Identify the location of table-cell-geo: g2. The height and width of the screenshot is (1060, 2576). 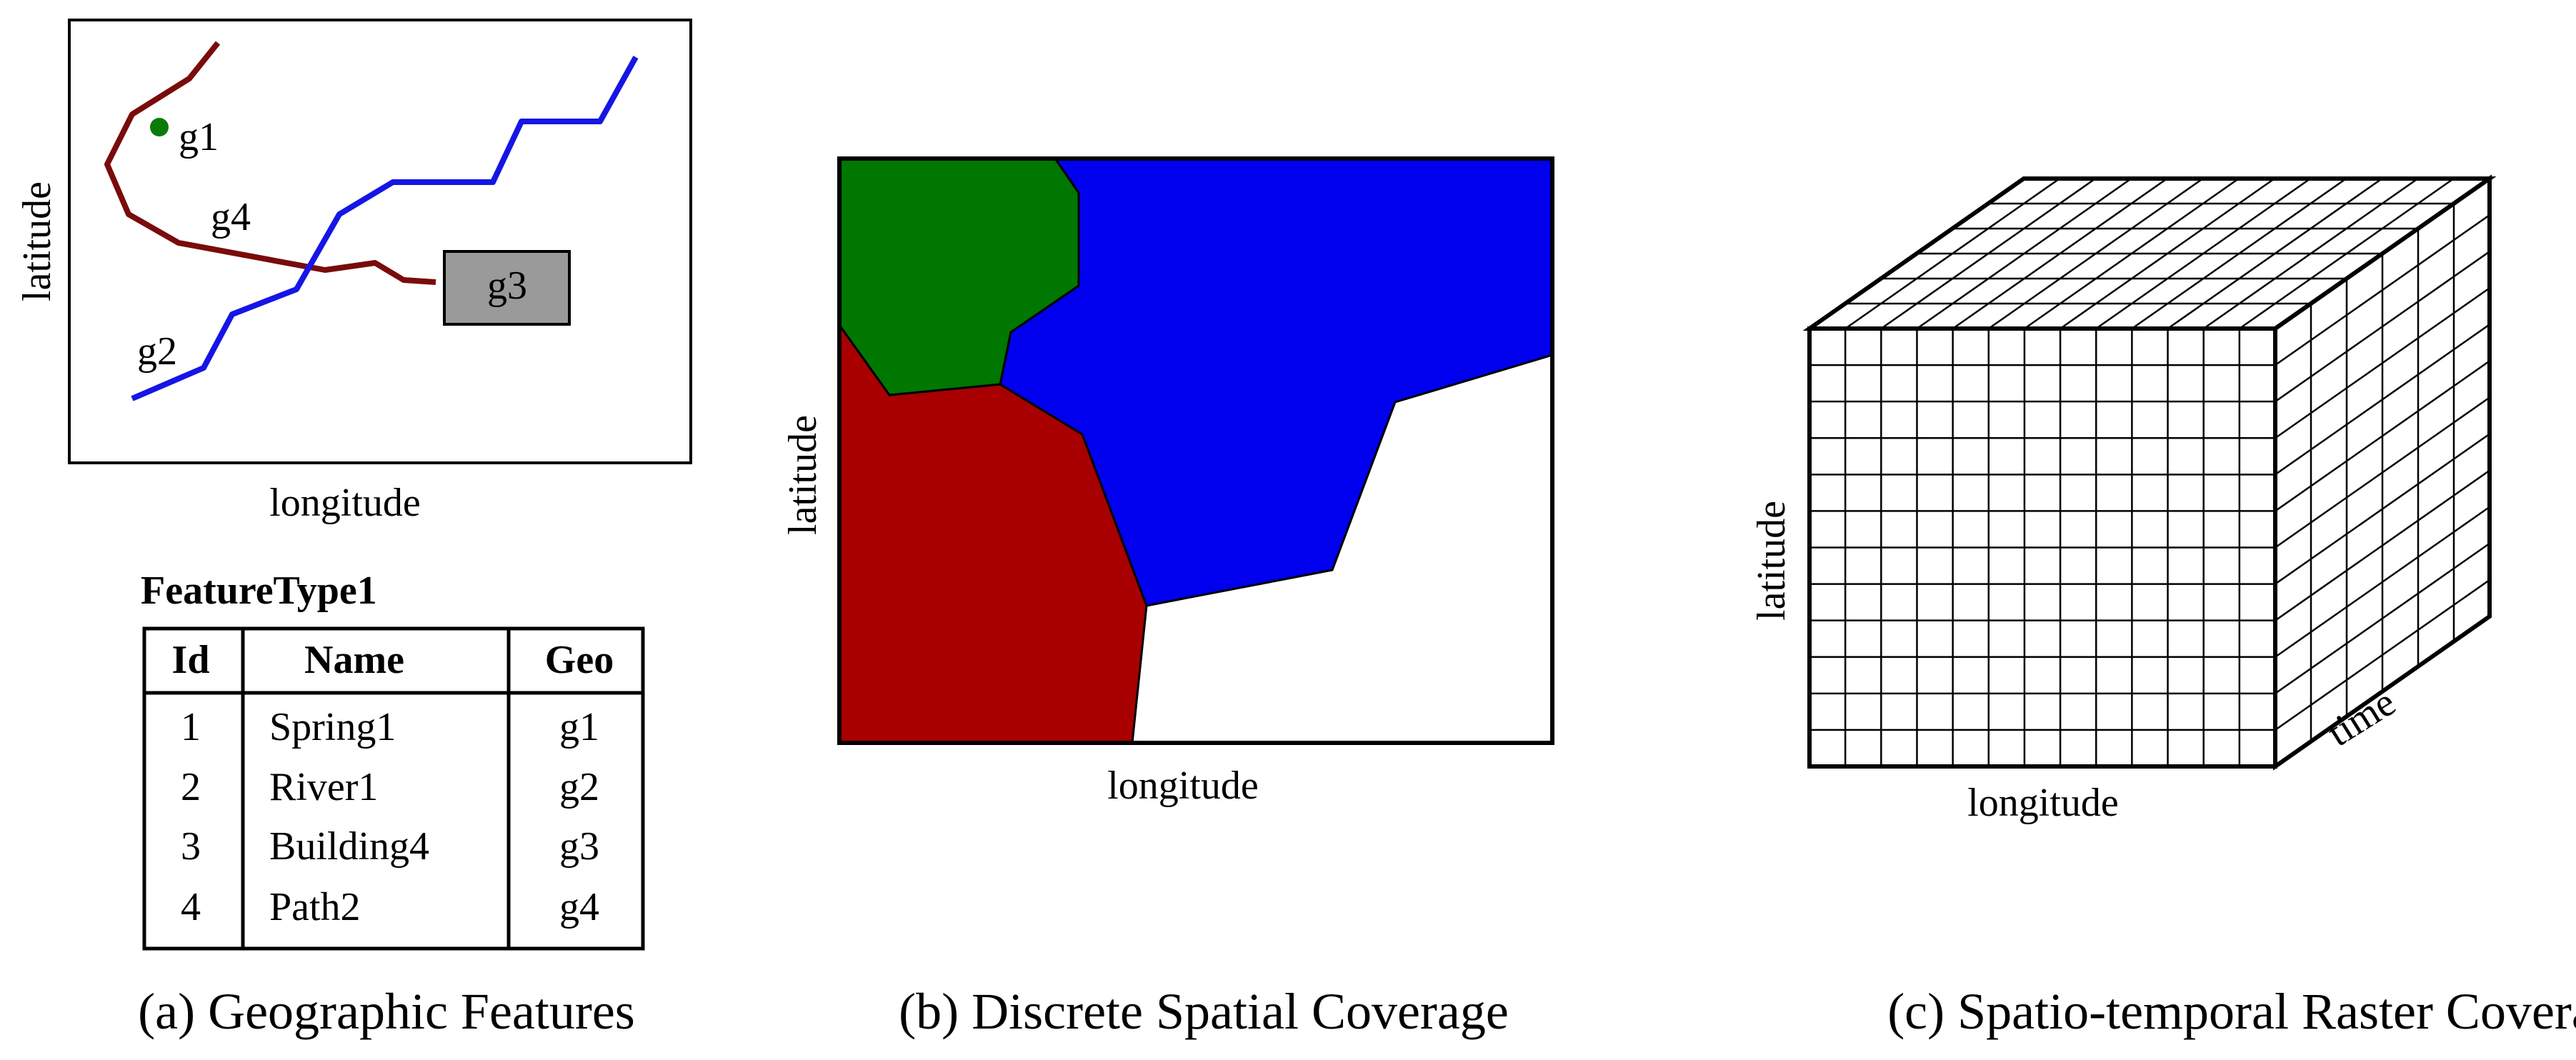
(579, 787).